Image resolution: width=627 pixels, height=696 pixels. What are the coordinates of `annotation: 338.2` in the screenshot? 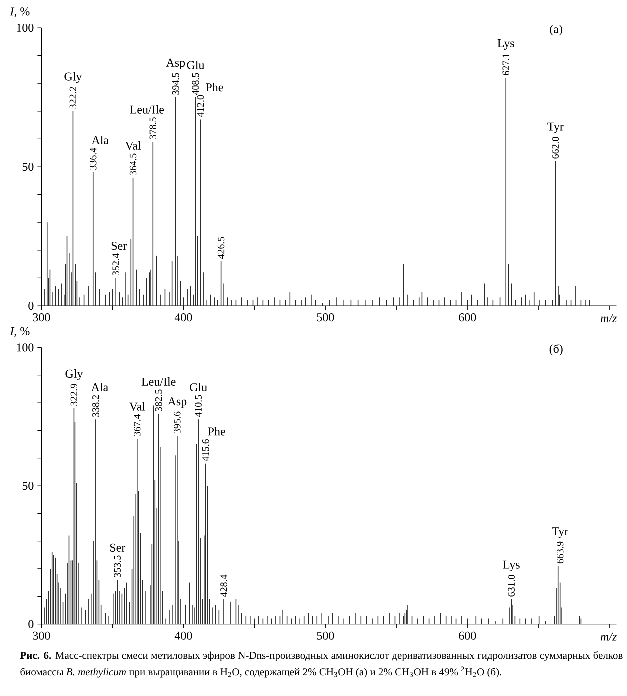 It's located at (96, 406).